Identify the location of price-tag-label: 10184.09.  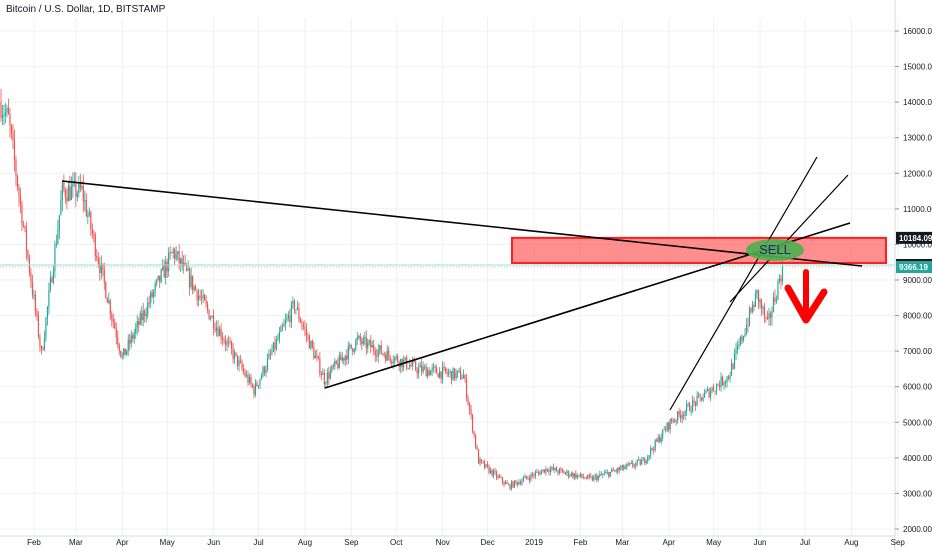
(915, 238).